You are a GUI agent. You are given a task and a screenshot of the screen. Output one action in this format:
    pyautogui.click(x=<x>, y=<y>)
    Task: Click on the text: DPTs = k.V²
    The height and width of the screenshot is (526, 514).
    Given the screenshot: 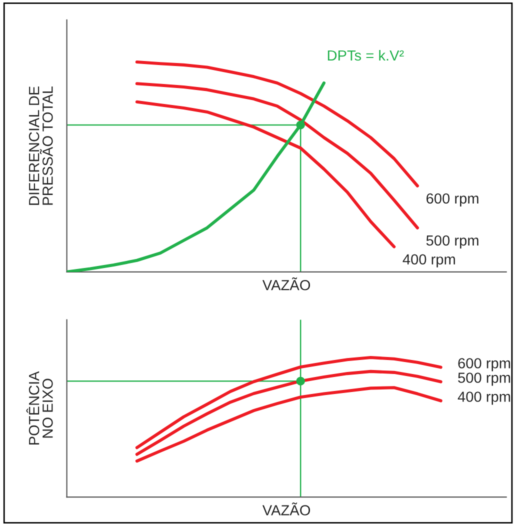 What is the action you would take?
    pyautogui.click(x=366, y=55)
    